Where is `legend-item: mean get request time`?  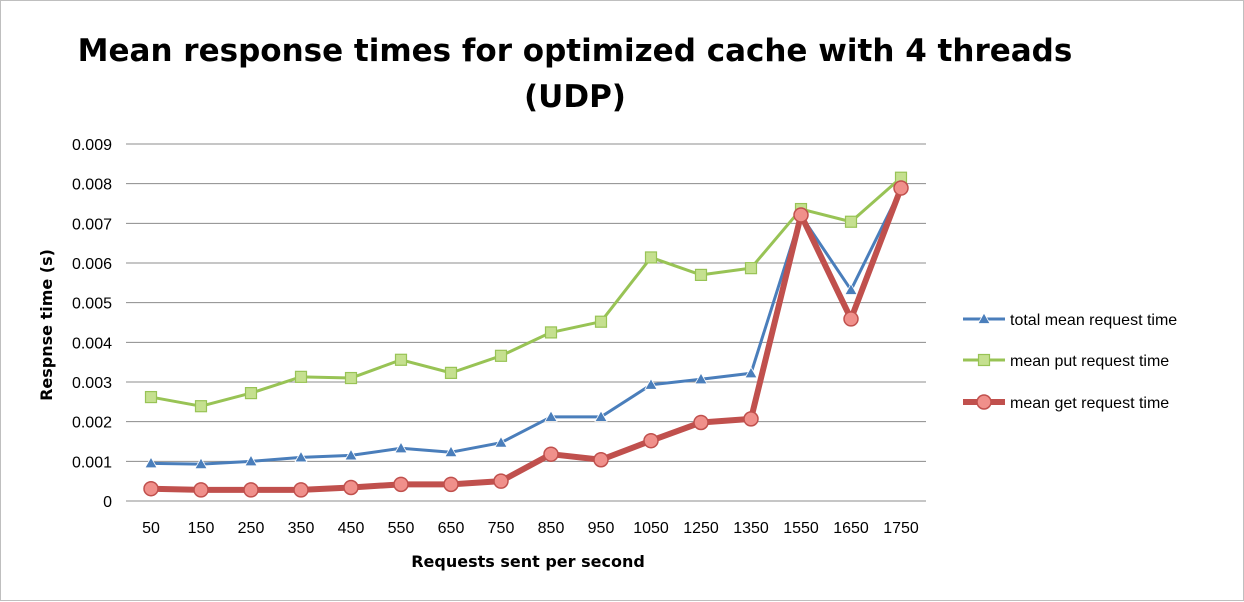 legend-item: mean get request time is located at coordinates (1066, 403).